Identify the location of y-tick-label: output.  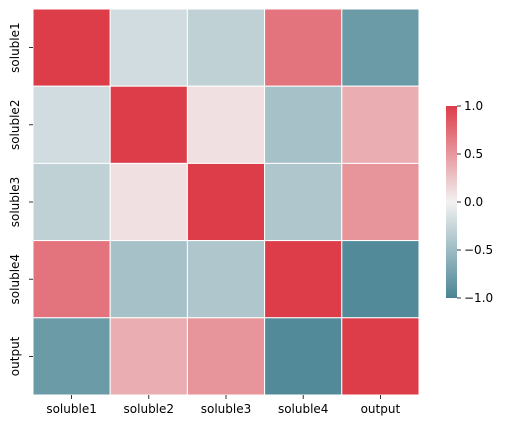
(15, 356).